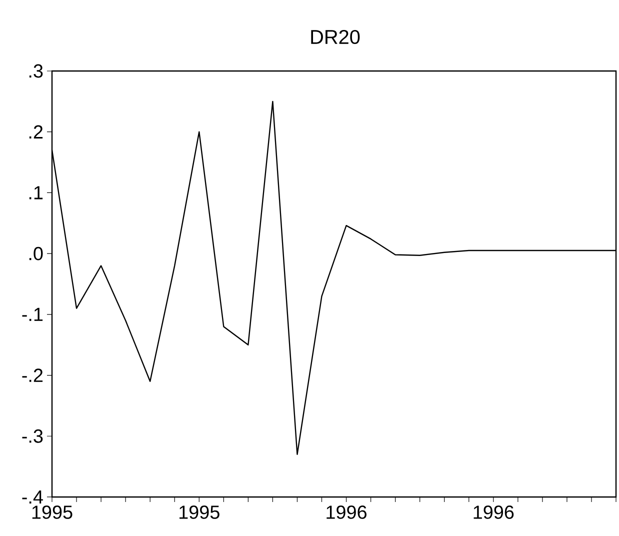 The width and height of the screenshot is (619, 536). What do you see at coordinates (36, 131) in the screenshot?
I see `y-tick-label: .2` at bounding box center [36, 131].